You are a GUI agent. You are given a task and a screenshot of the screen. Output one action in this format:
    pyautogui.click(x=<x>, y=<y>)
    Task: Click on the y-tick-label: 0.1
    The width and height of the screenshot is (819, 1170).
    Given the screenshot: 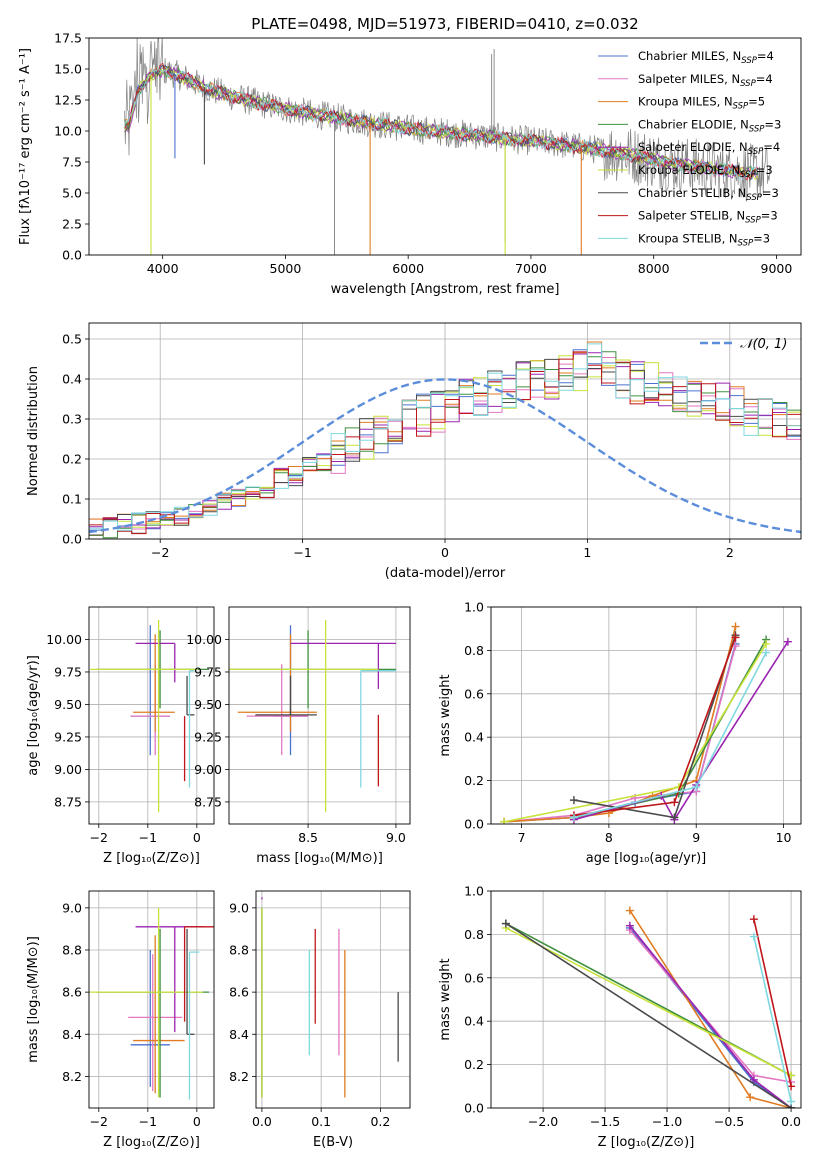 What is the action you would take?
    pyautogui.click(x=72, y=499)
    